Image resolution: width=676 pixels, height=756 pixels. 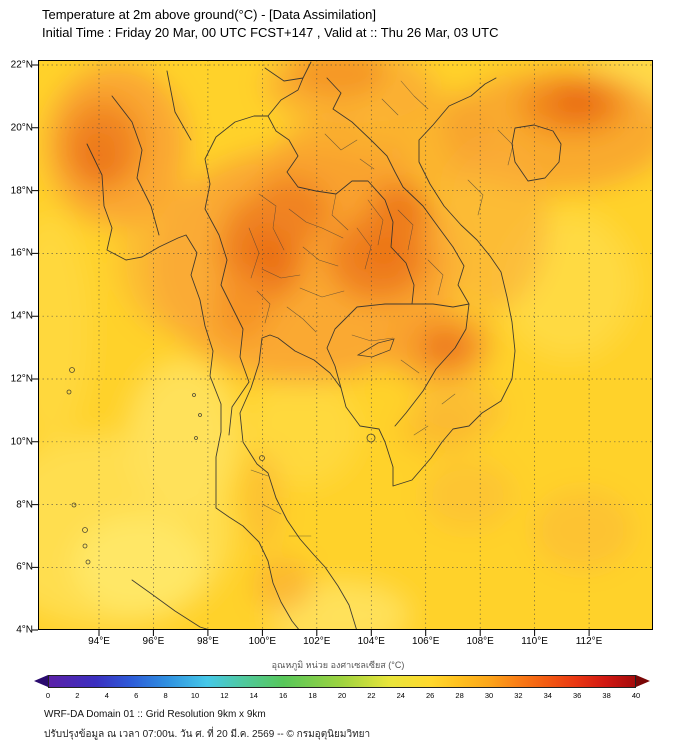 I want to click on lon-tick-label: 94°E, so click(x=99, y=641).